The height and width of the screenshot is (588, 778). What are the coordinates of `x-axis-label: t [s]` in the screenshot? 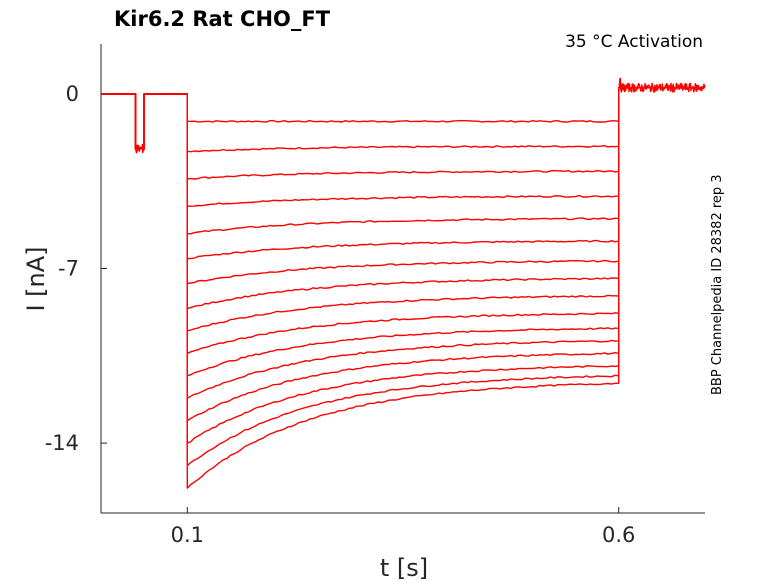 It's located at (404, 568).